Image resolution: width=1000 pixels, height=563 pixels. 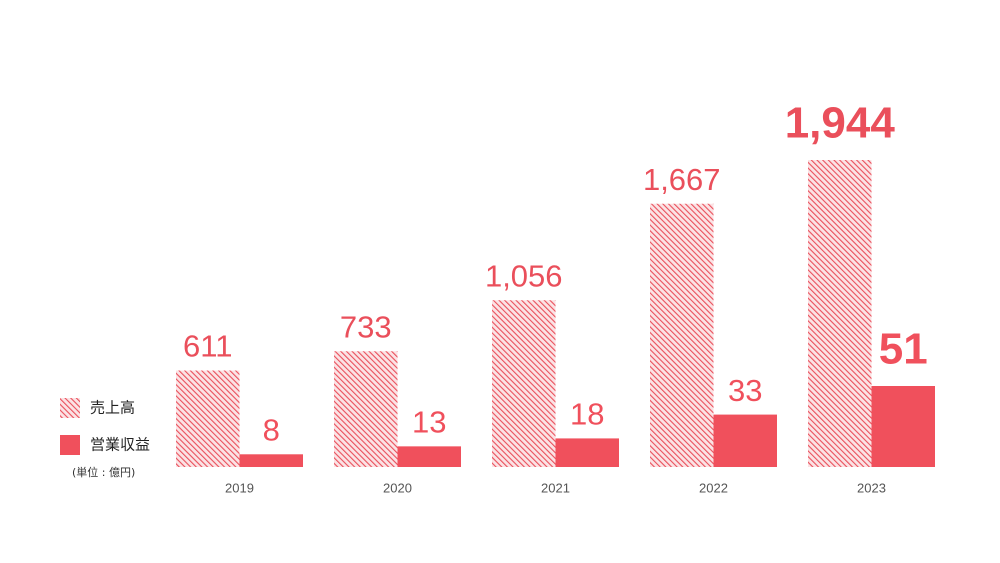 What do you see at coordinates (366, 326) in the screenshot?
I see `value-label: 733` at bounding box center [366, 326].